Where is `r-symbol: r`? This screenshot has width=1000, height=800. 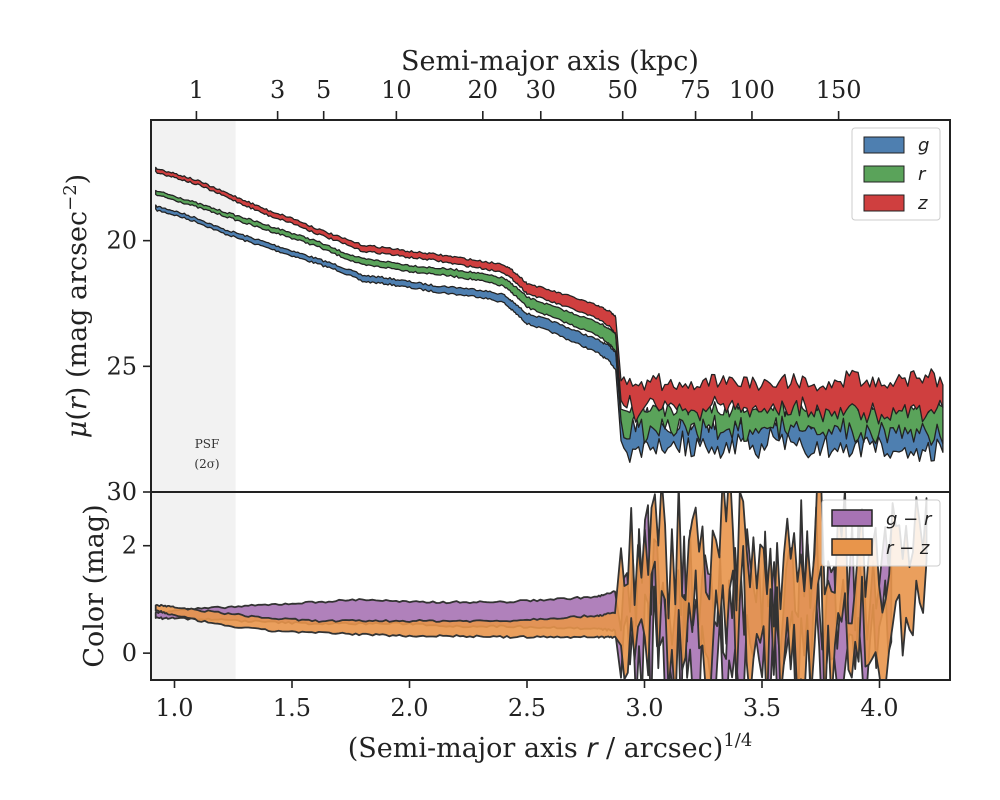
r-symbol: r is located at coordinates (77, 402).